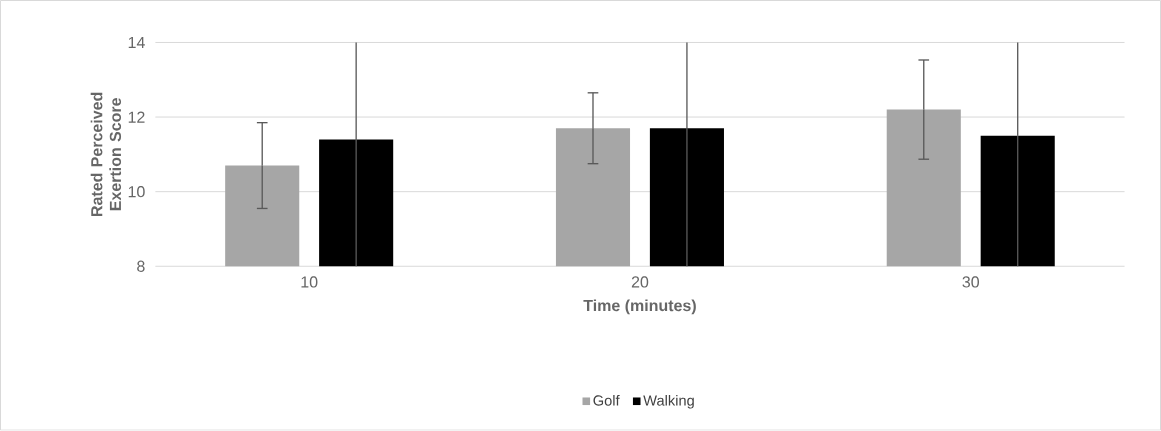 This screenshot has width=1161, height=431. I want to click on x-tick-label: 20, so click(640, 282).